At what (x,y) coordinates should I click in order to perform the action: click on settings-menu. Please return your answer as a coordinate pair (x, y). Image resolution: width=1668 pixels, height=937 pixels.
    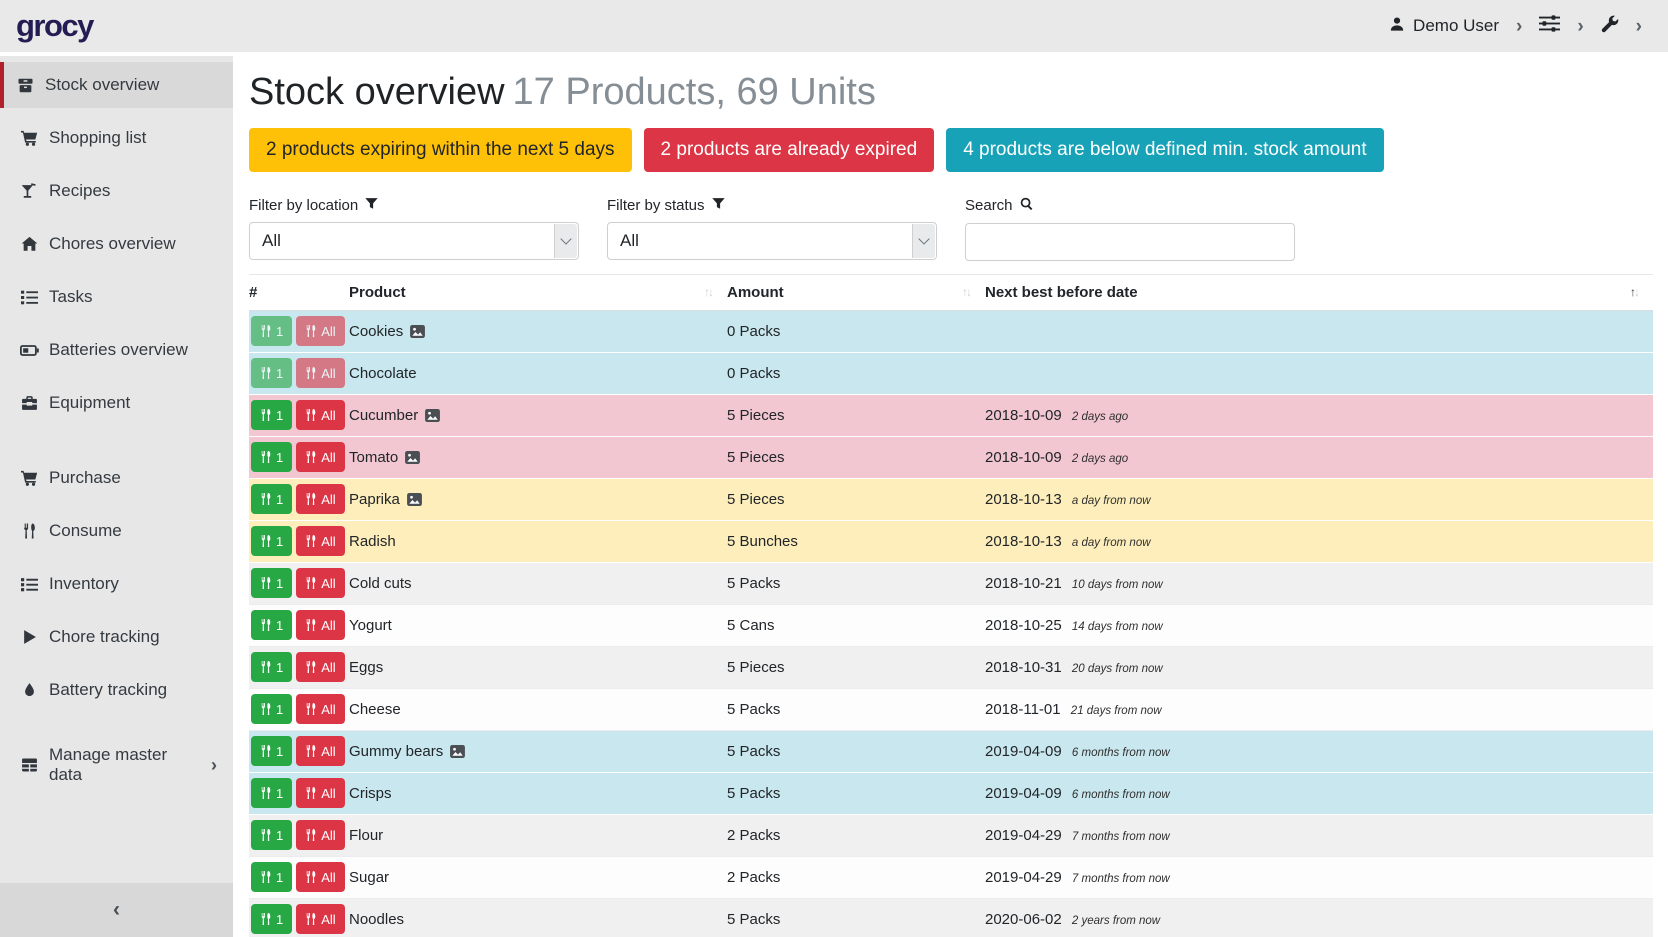
    Looking at the image, I should click on (1550, 26).